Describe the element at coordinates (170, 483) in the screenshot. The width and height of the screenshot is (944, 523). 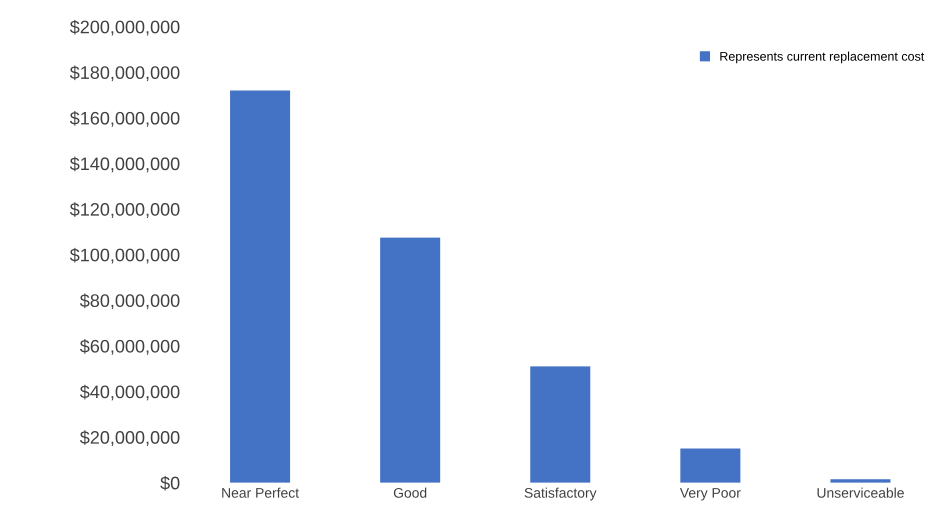
I see `y-tick-label: $0` at that location.